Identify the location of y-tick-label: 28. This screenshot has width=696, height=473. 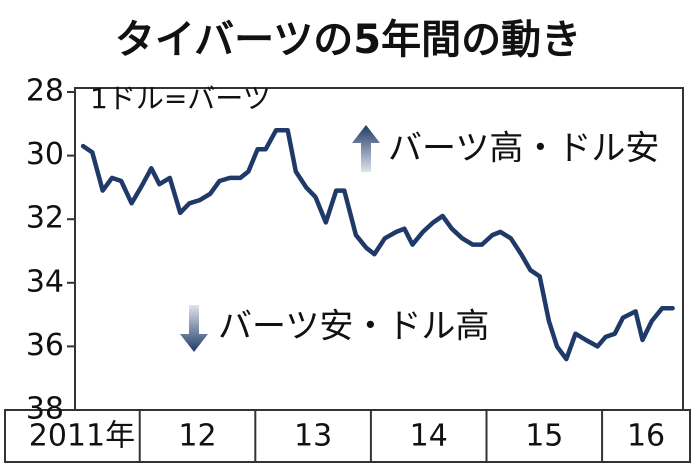
(45, 91).